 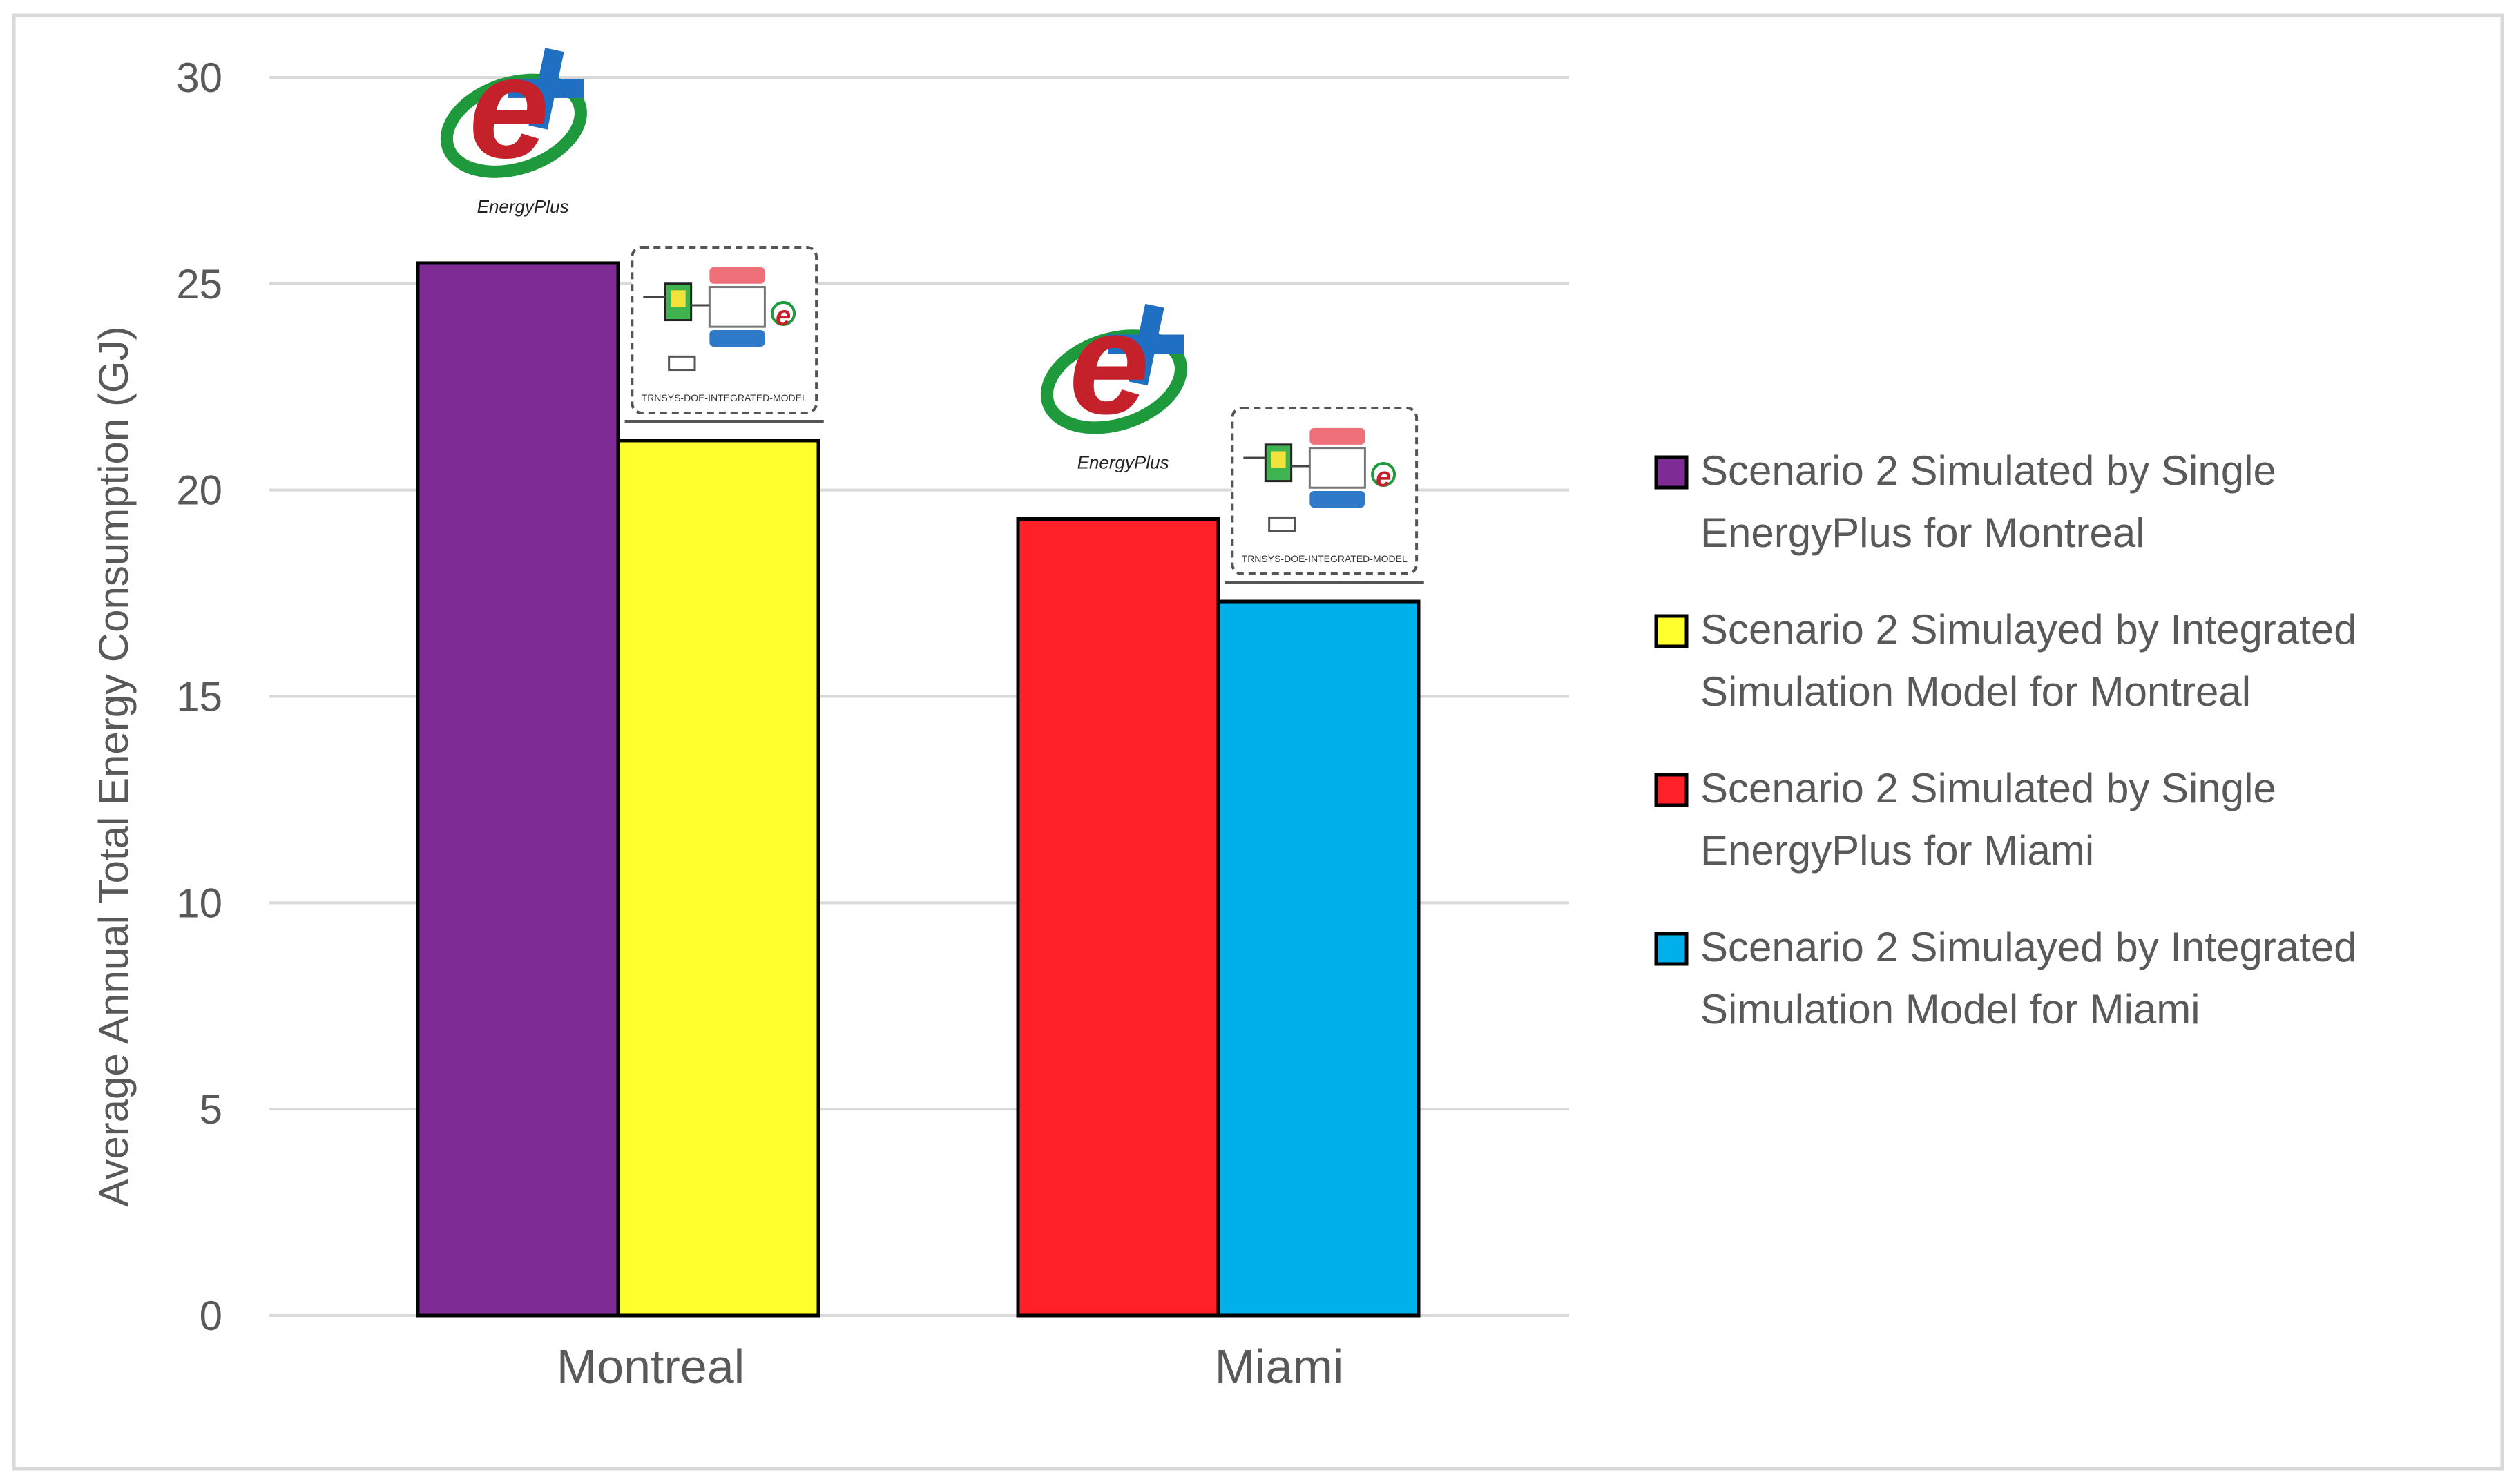 What do you see at coordinates (199, 78) in the screenshot?
I see `y-tick-label: 30` at bounding box center [199, 78].